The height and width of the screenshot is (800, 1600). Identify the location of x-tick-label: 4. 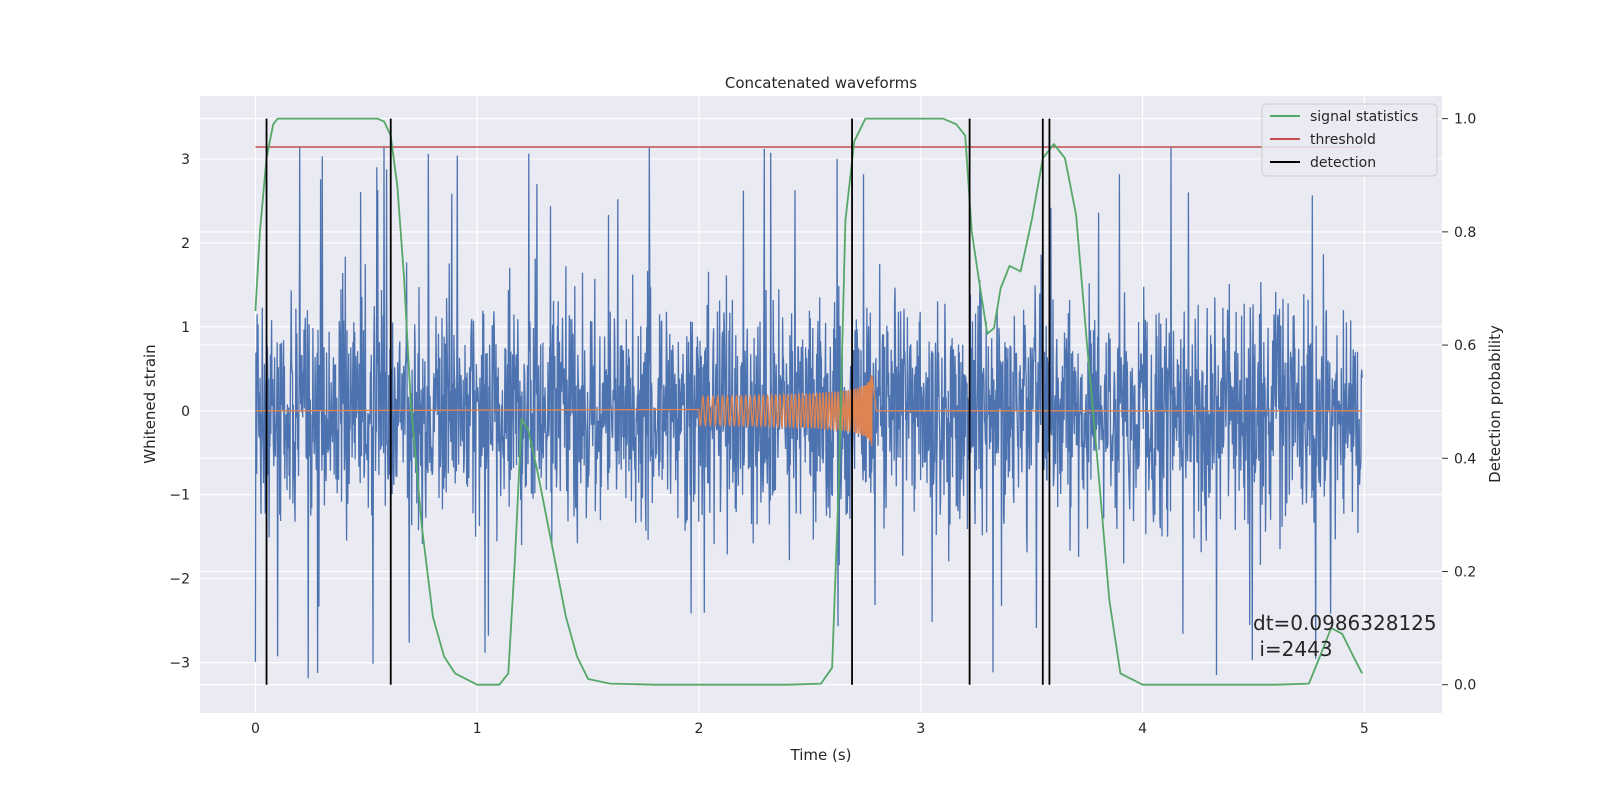
(1142, 729).